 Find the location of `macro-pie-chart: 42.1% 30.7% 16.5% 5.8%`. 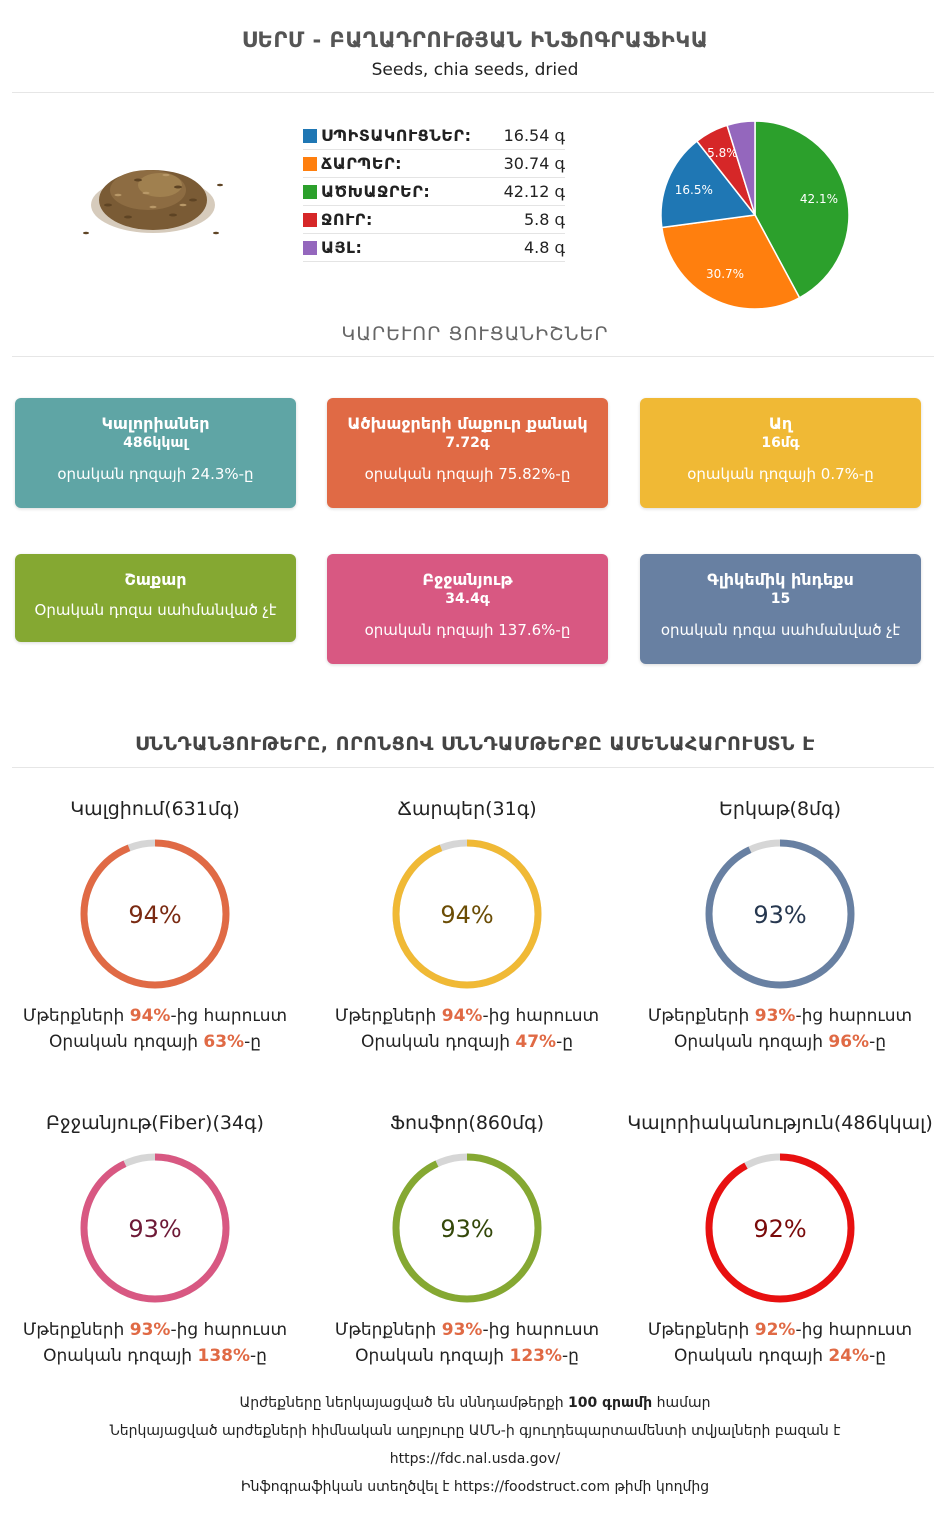

macro-pie-chart: 42.1% 30.7% 16.5% 5.8% is located at coordinates (755, 215).